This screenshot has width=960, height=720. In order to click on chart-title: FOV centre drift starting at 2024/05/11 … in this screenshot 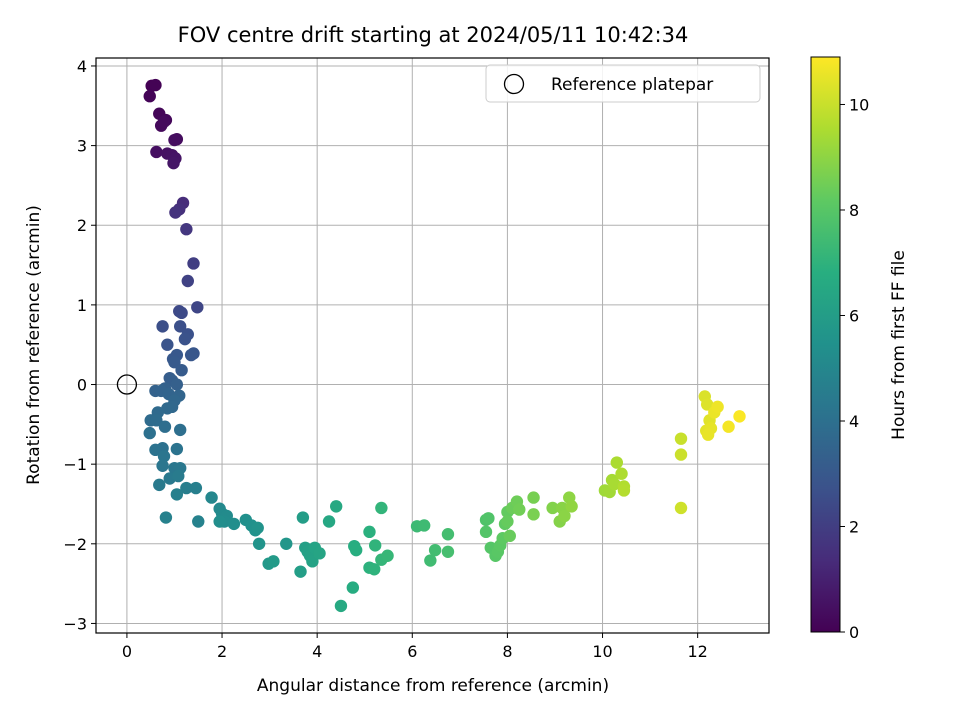, I will do `click(433, 35)`.